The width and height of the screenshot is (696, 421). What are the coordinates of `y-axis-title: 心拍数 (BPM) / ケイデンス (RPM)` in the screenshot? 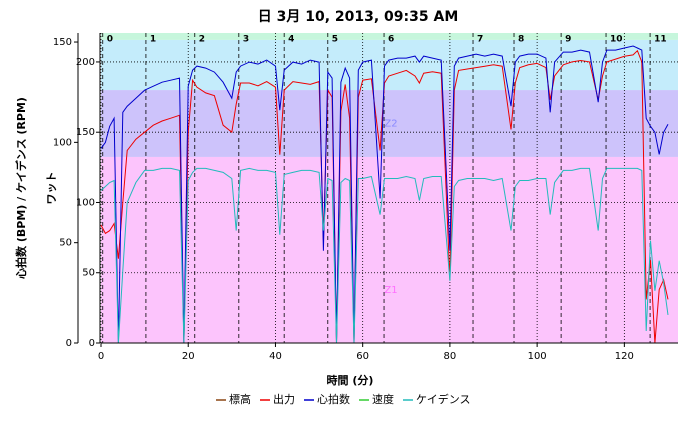 It's located at (21, 188).